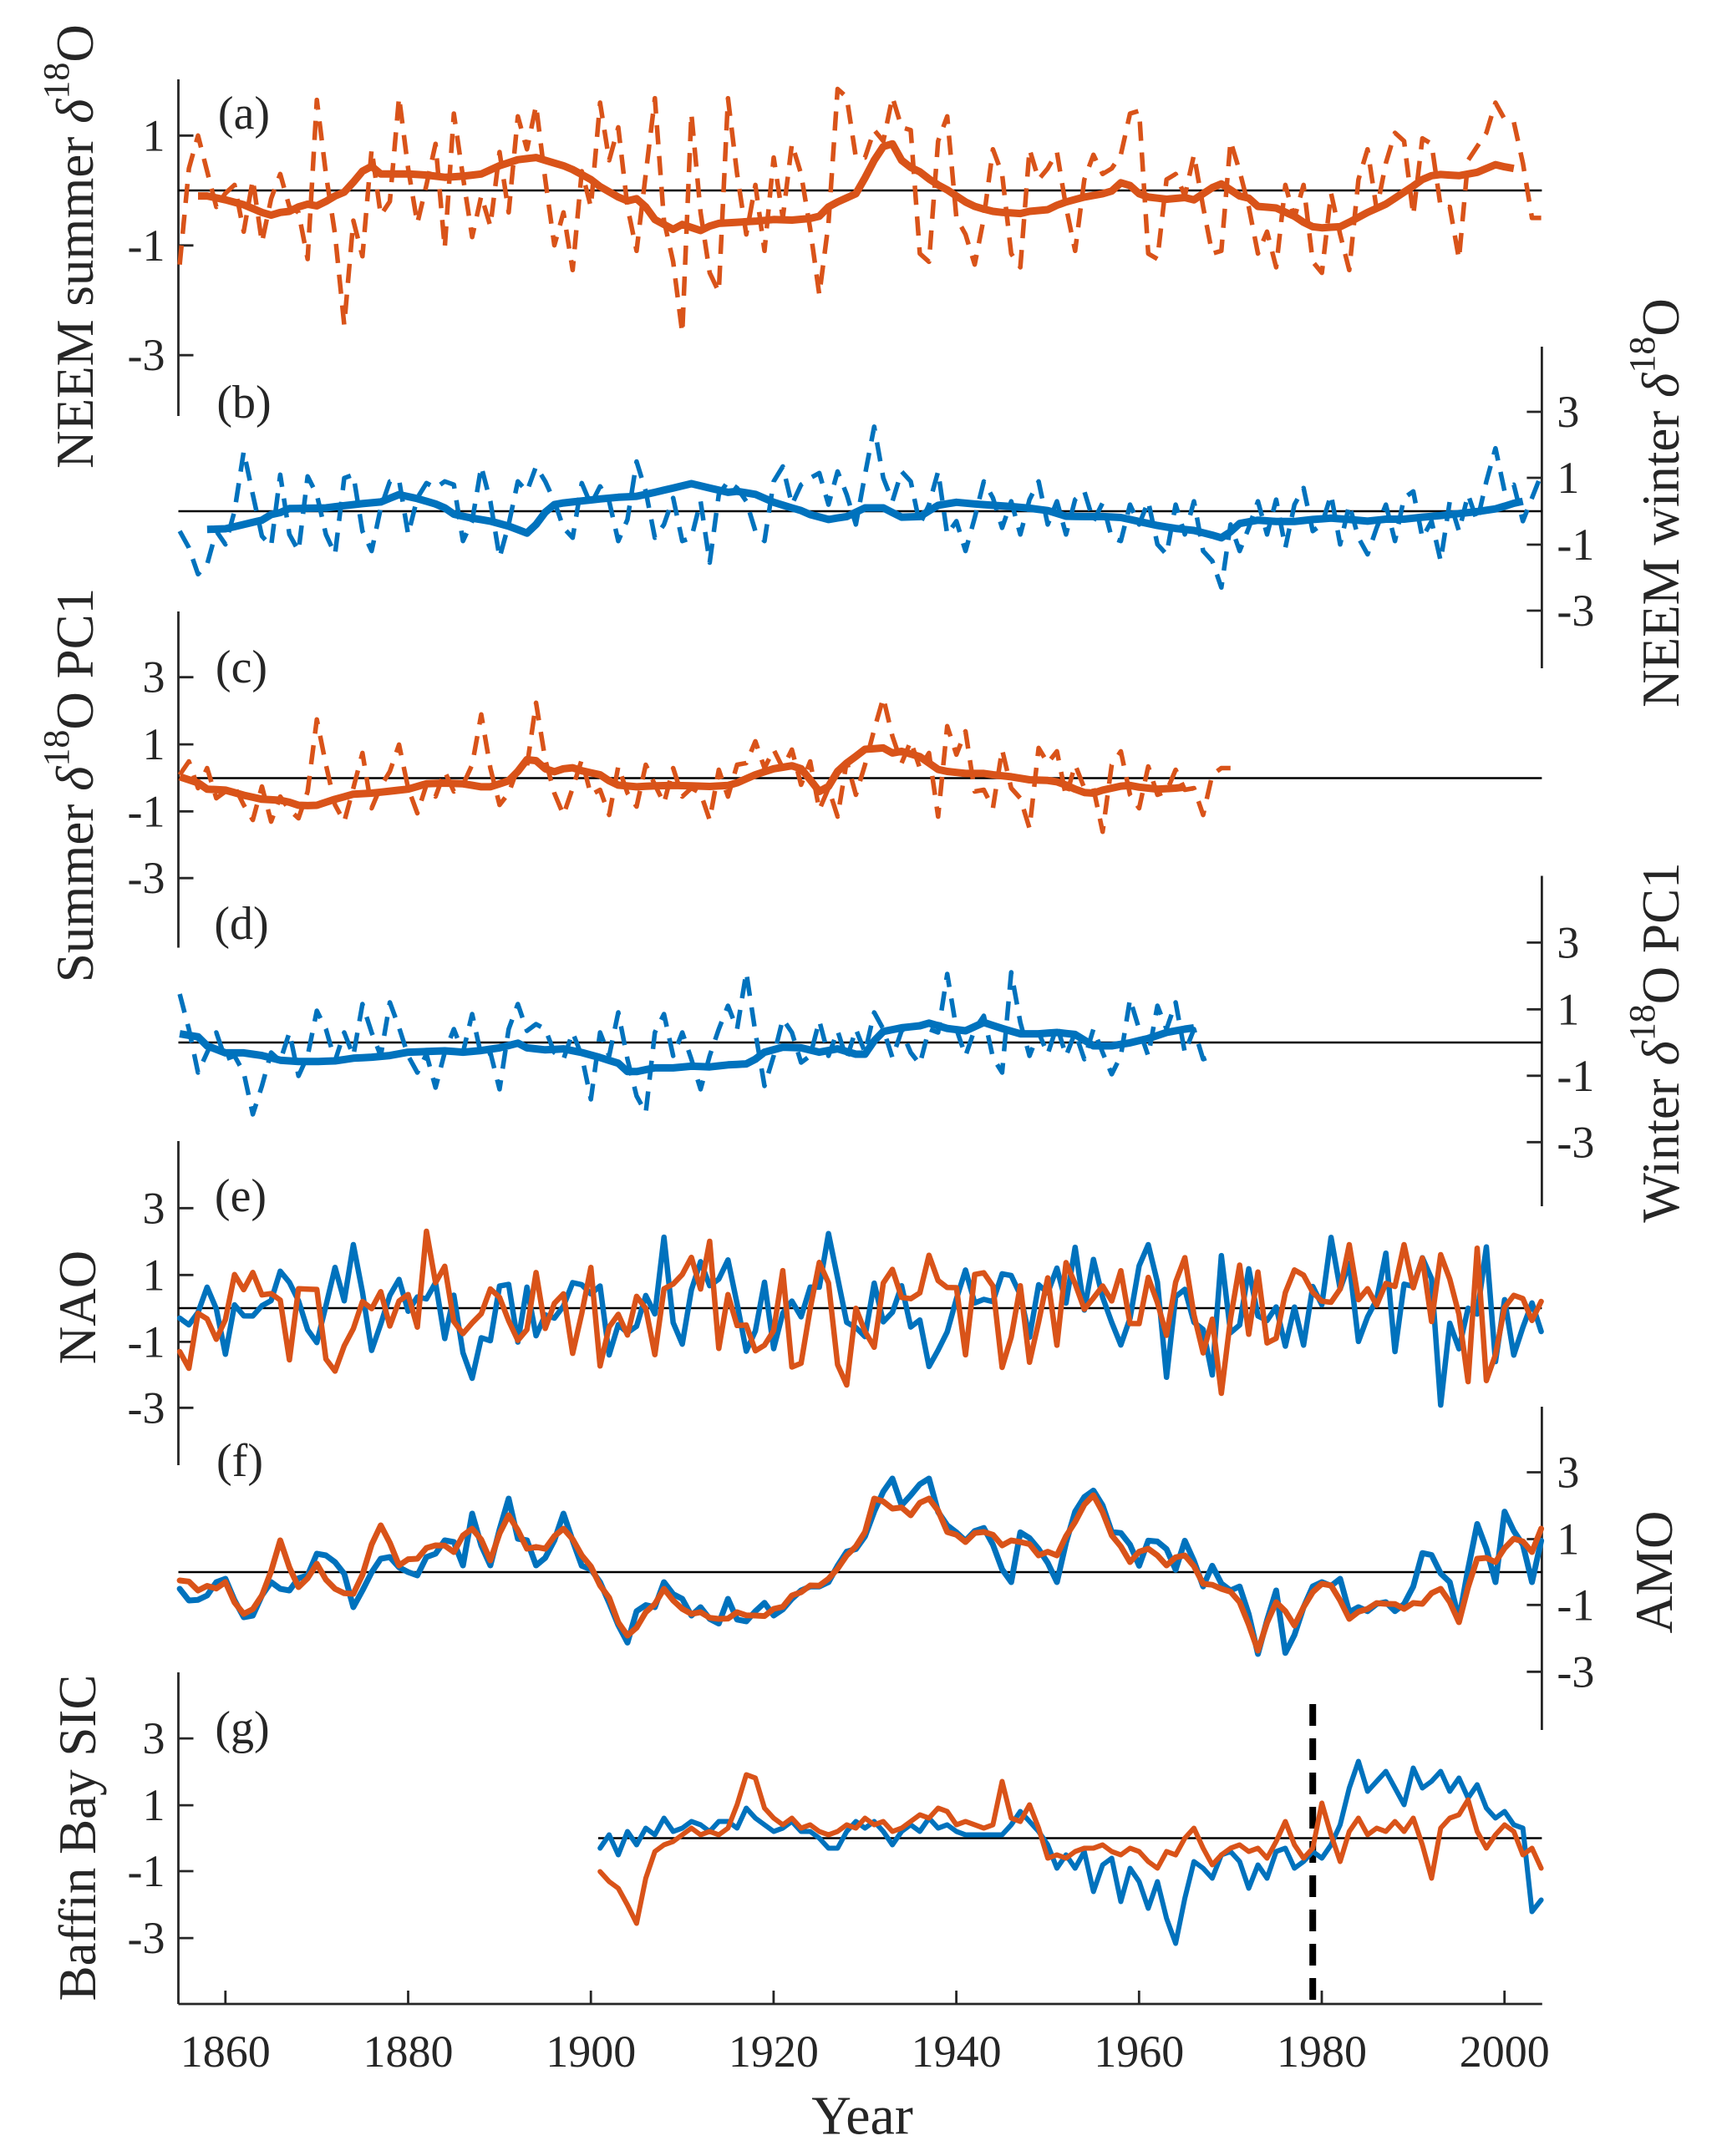 The image size is (1727, 2156). What do you see at coordinates (241, 924) in the screenshot?
I see `svg-text: (d)` at bounding box center [241, 924].